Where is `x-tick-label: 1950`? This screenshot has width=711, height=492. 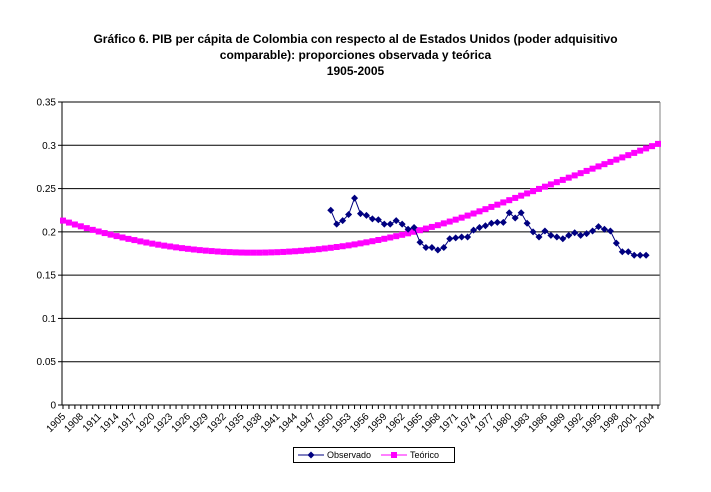 x-tick-label: 1950 is located at coordinates (324, 423).